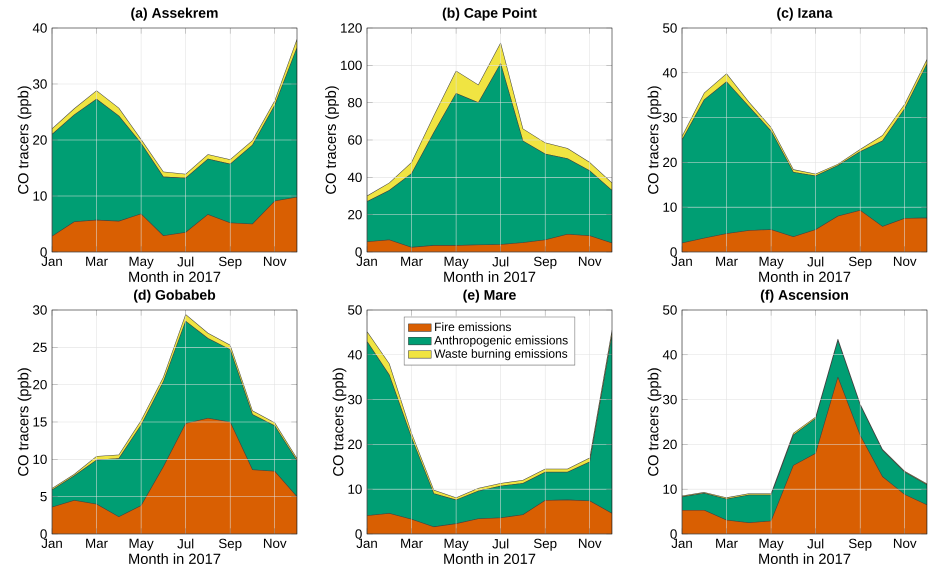 This screenshot has height=574, width=945. I want to click on chart-title: (e) Mare, so click(489, 296).